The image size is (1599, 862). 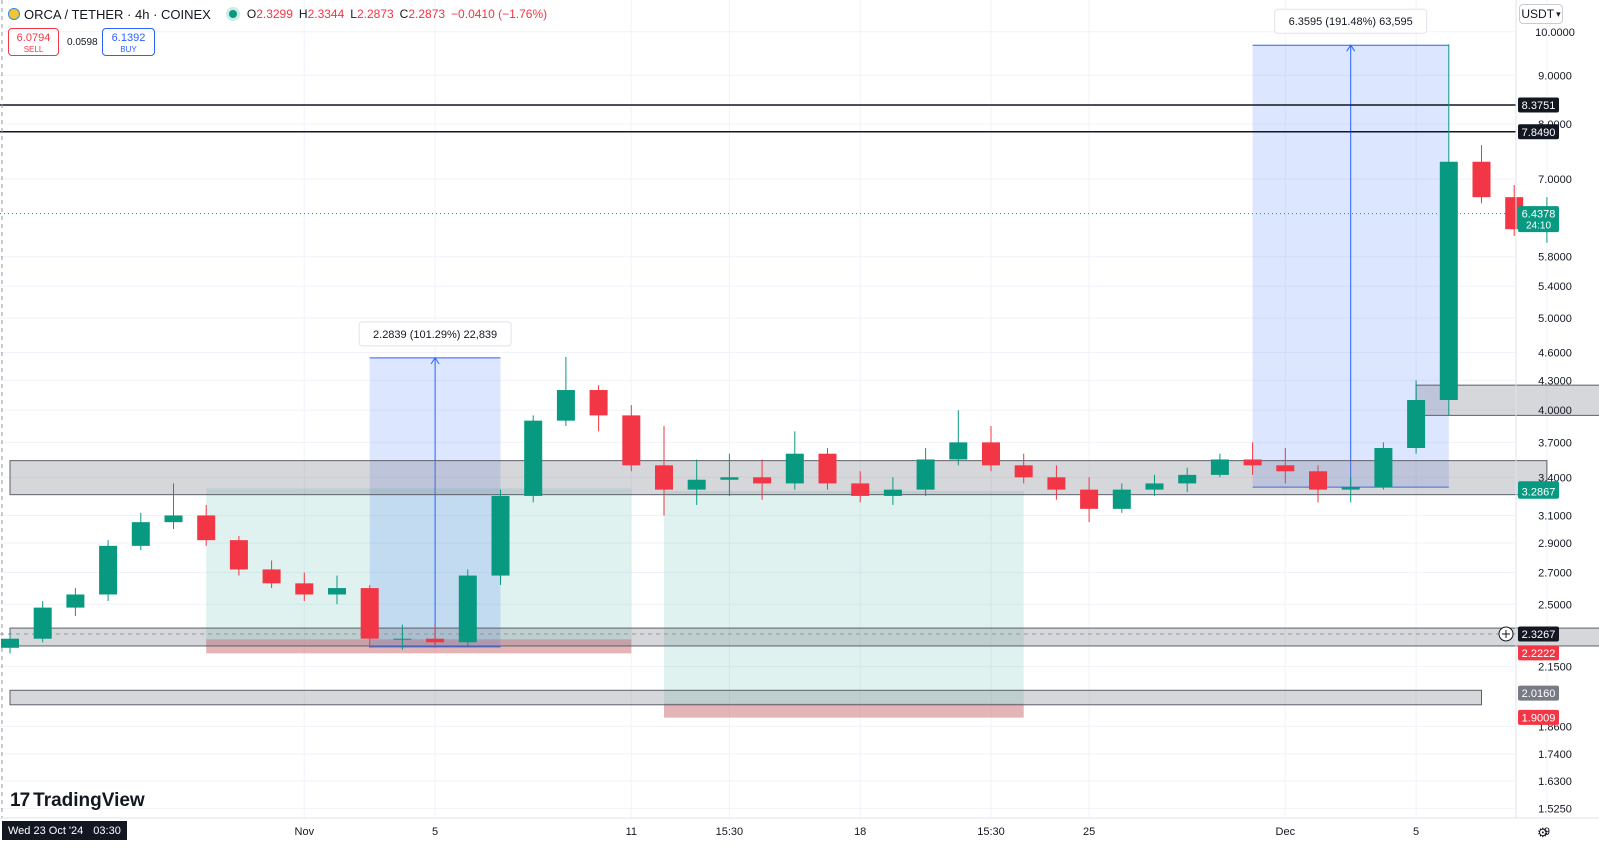 I want to click on price-tick-label: 3.1000, so click(x=1555, y=516).